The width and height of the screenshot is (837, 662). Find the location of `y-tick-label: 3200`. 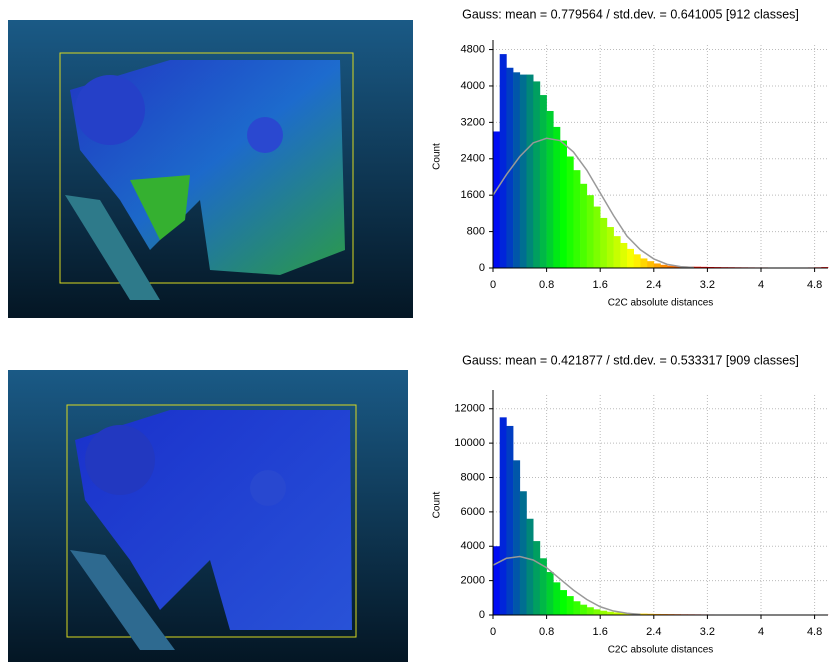

y-tick-label: 3200 is located at coordinates (473, 122).